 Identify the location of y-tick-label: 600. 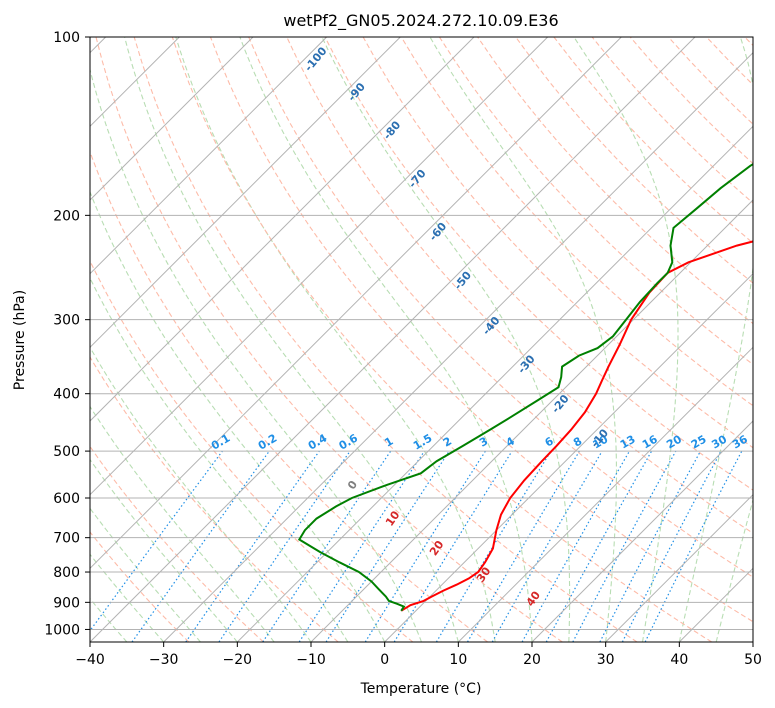
(66, 499).